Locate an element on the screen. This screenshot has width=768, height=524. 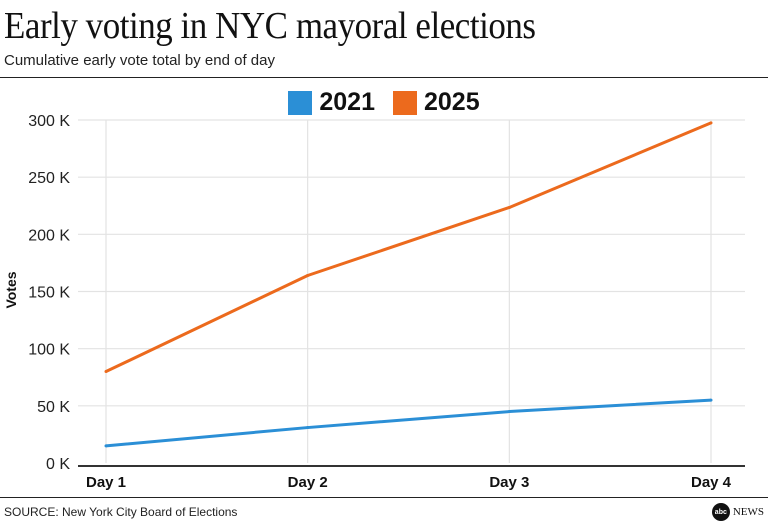
legend-swatch-2021 is located at coordinates (300, 102).